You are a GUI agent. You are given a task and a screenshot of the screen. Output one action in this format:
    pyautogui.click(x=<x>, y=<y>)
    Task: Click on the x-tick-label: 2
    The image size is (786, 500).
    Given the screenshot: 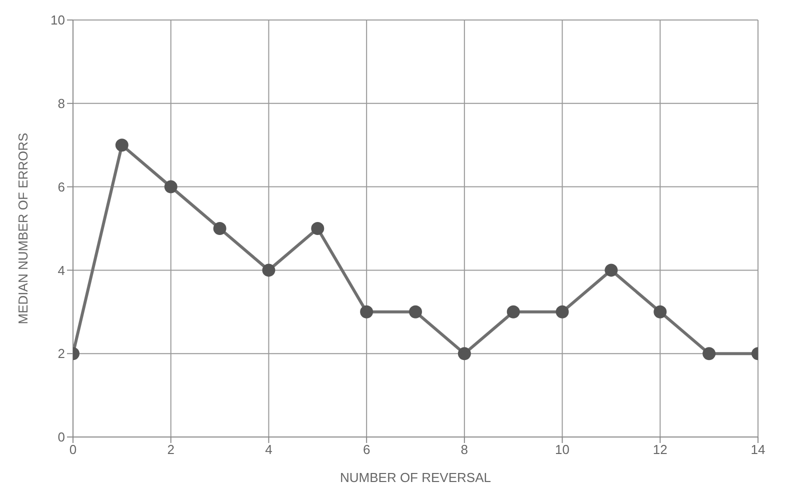 What is the action you would take?
    pyautogui.click(x=170, y=450)
    